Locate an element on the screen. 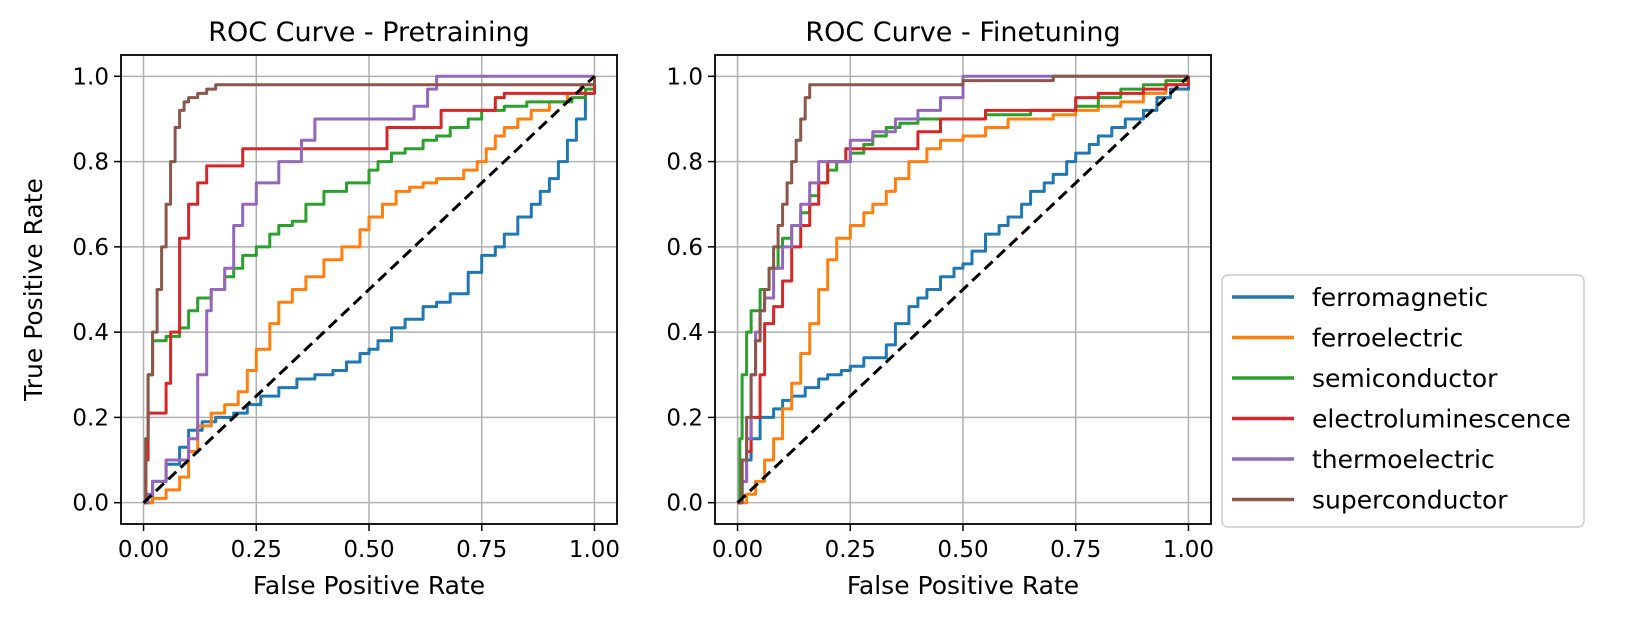  legend-label-electroluminescence: electroluminescence is located at coordinates (1441, 419).